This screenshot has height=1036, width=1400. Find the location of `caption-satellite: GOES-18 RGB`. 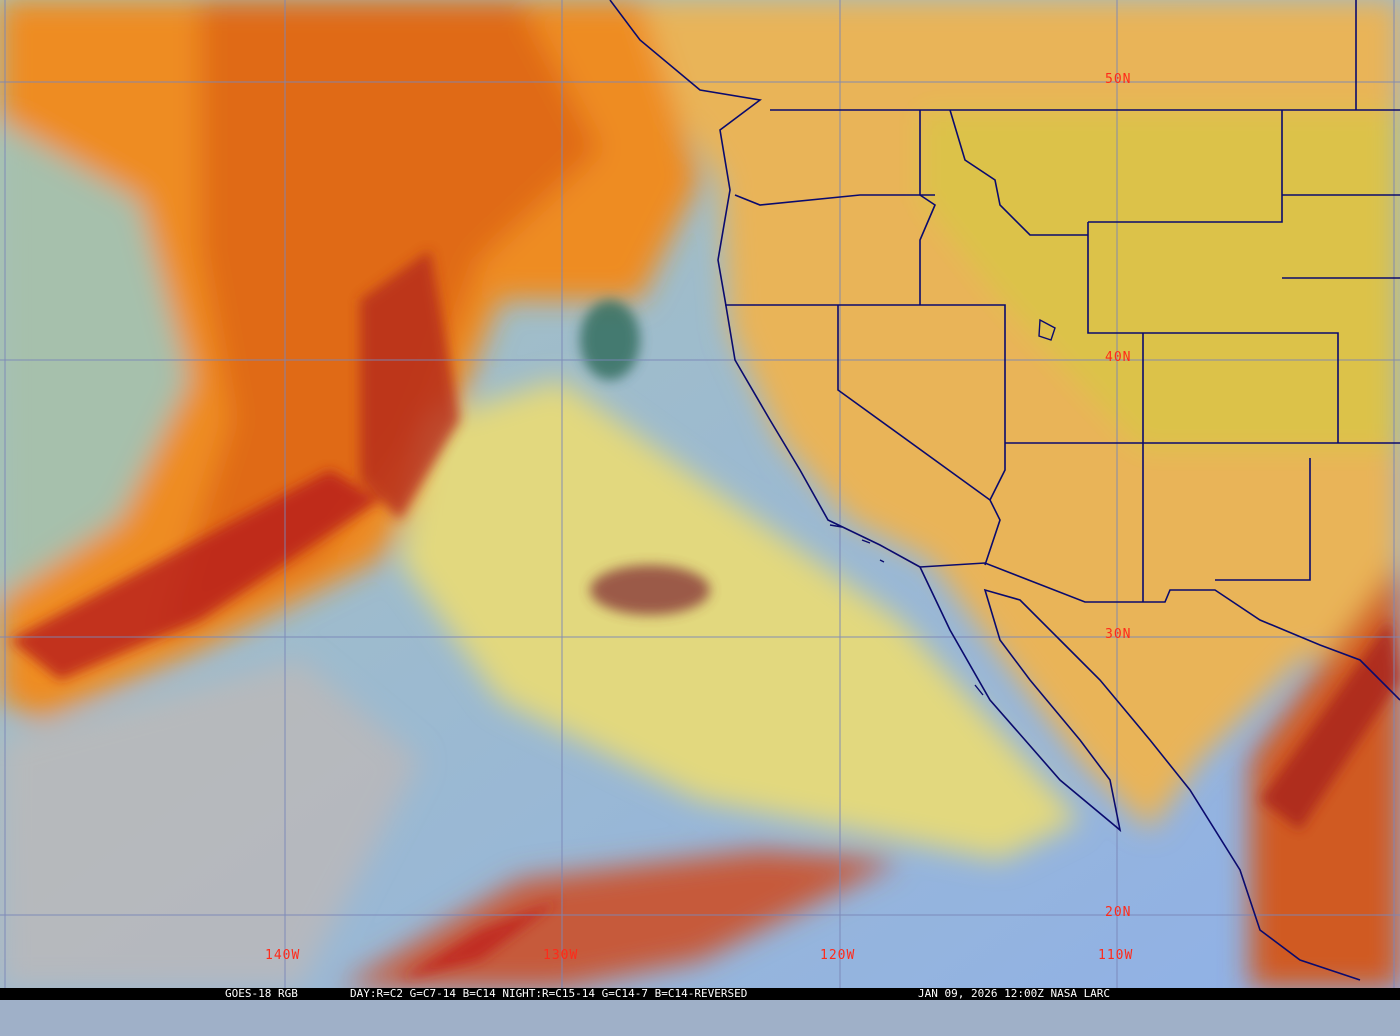

caption-satellite: GOES-18 RGB is located at coordinates (261, 993).